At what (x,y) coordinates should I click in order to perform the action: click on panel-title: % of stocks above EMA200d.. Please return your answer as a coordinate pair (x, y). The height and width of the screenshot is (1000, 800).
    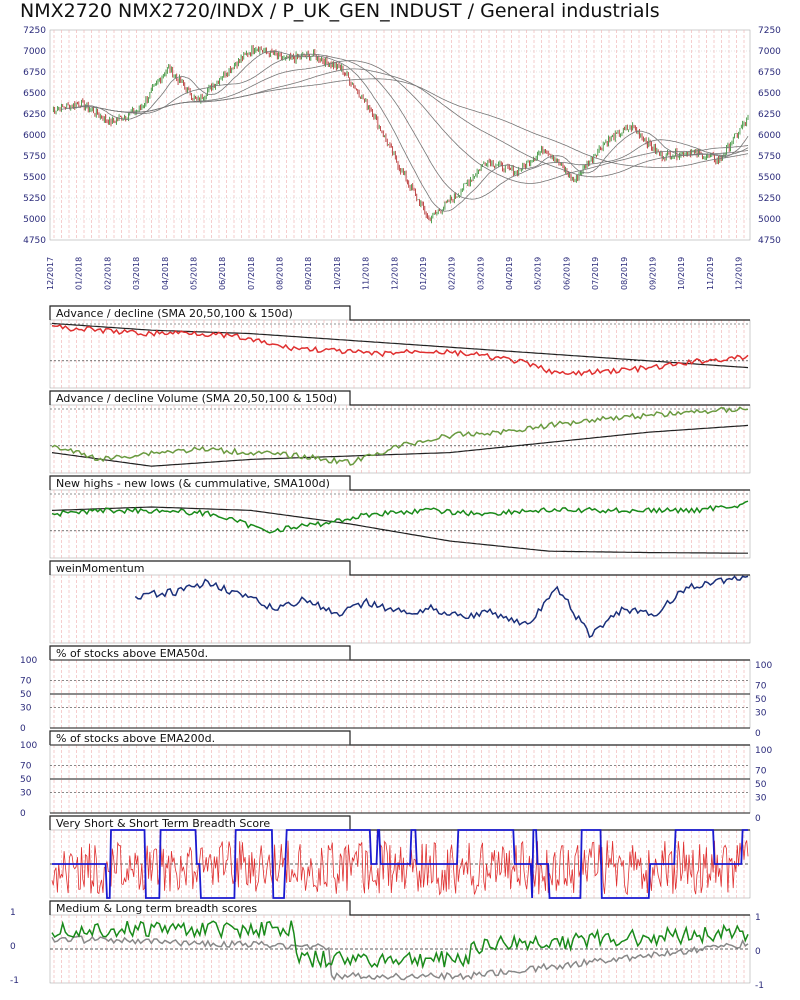
    Looking at the image, I should click on (135, 738).